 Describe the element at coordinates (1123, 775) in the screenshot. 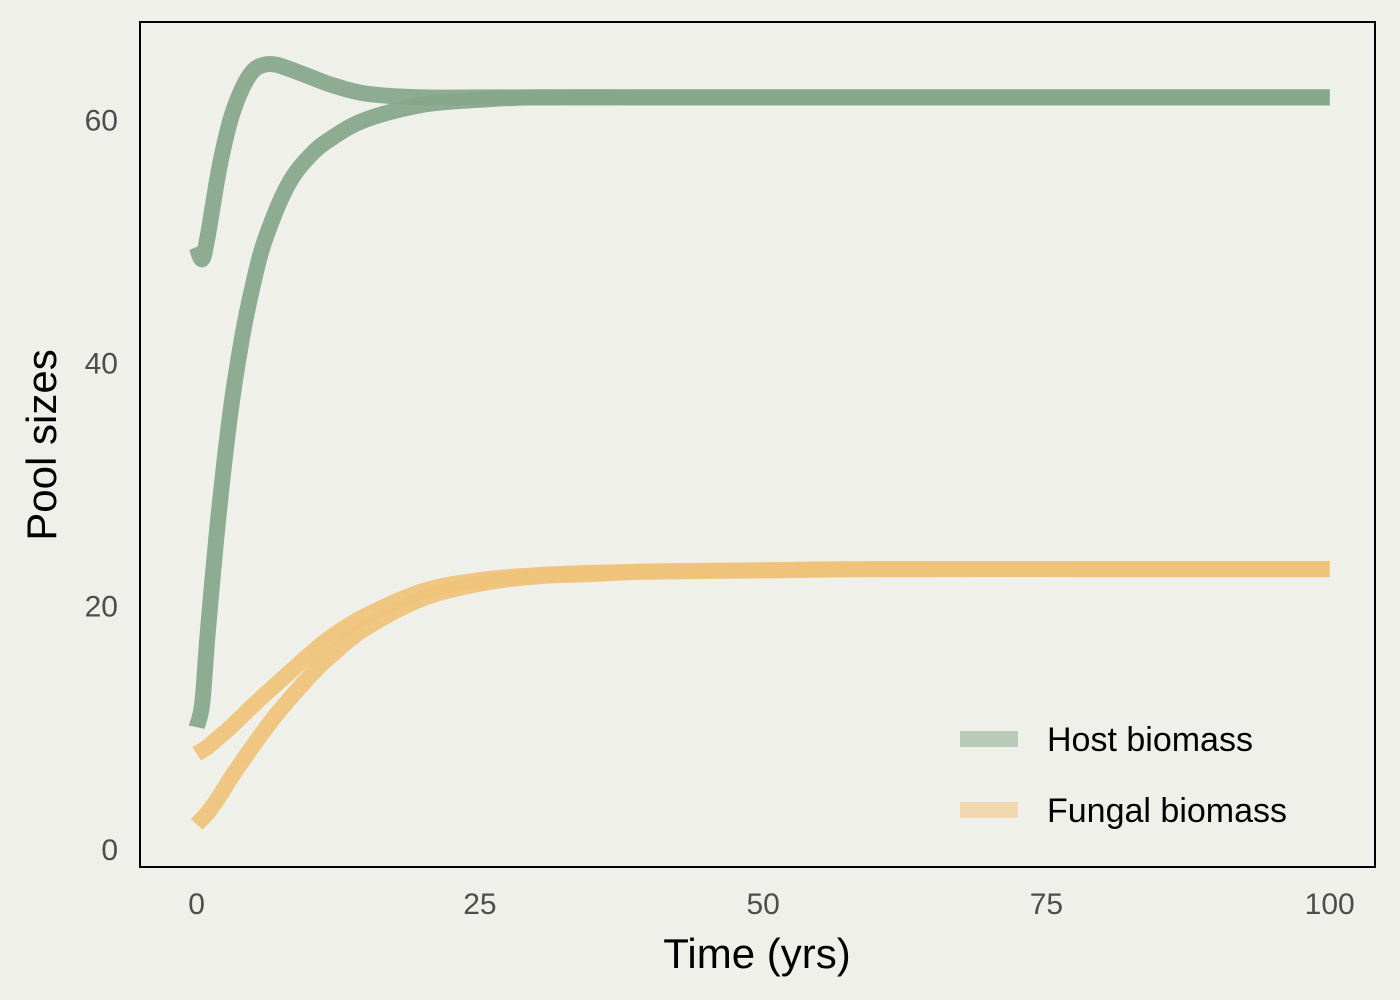

I see `legend: Host biomass Fungal biomass` at that location.